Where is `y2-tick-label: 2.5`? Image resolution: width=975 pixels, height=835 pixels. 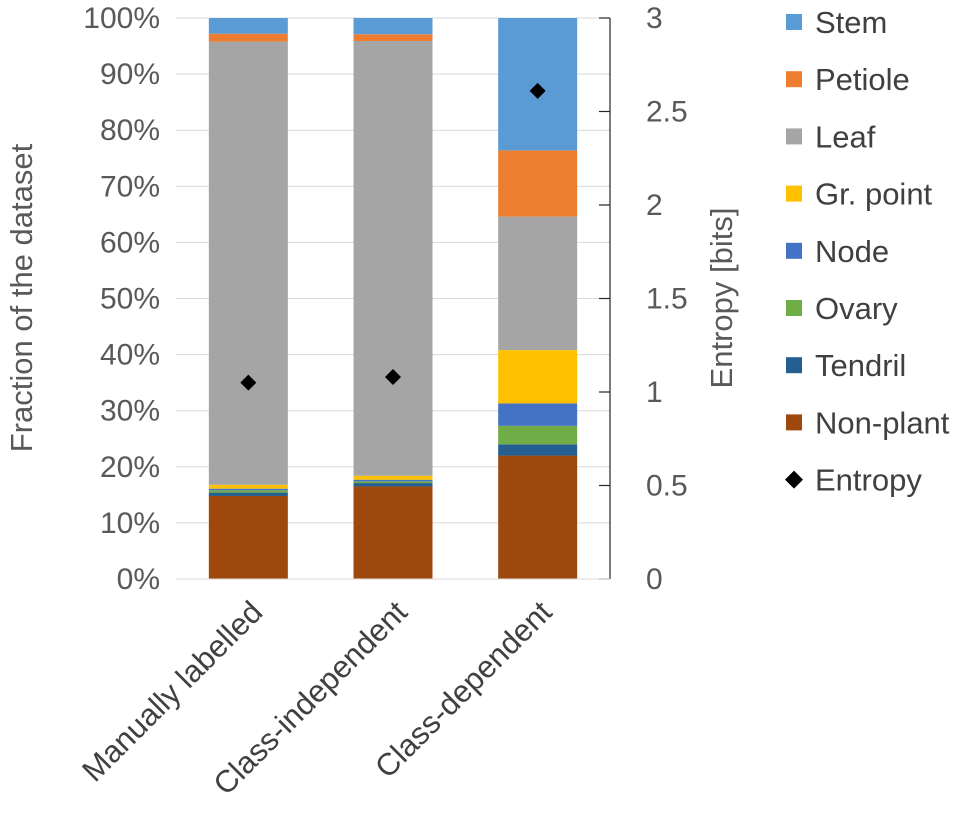 y2-tick-label: 2.5 is located at coordinates (667, 112).